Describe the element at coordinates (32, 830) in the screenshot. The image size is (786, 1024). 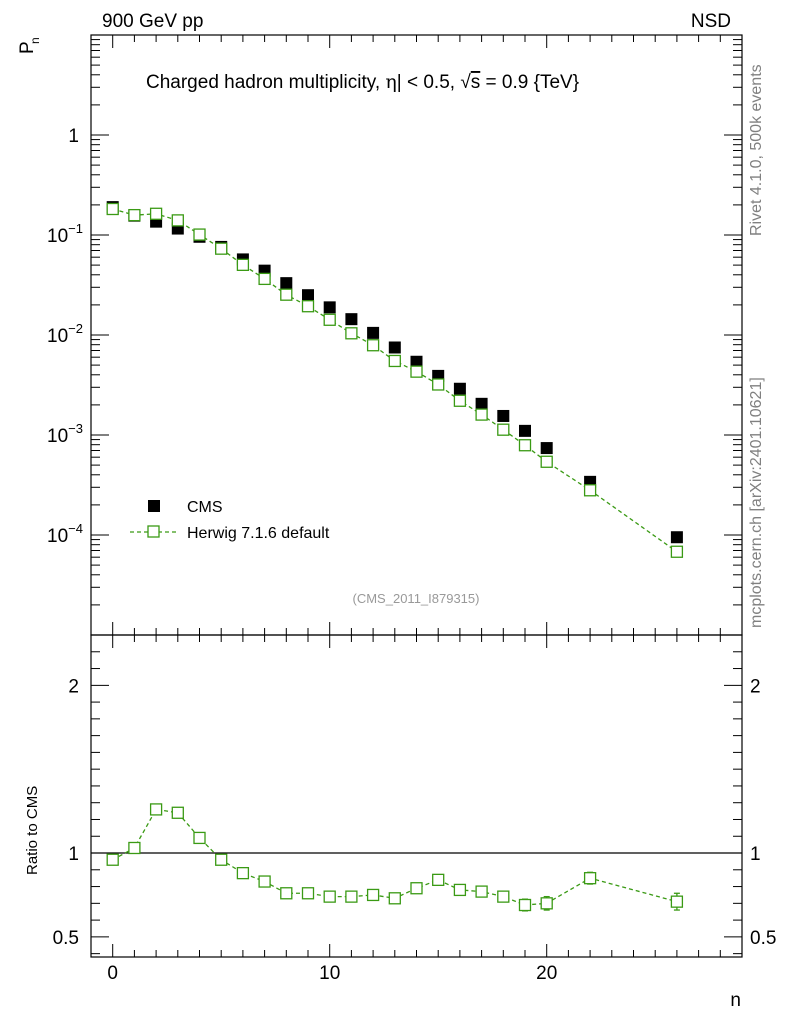
I see `ratio-ylabel: Ratio to CMS` at that location.